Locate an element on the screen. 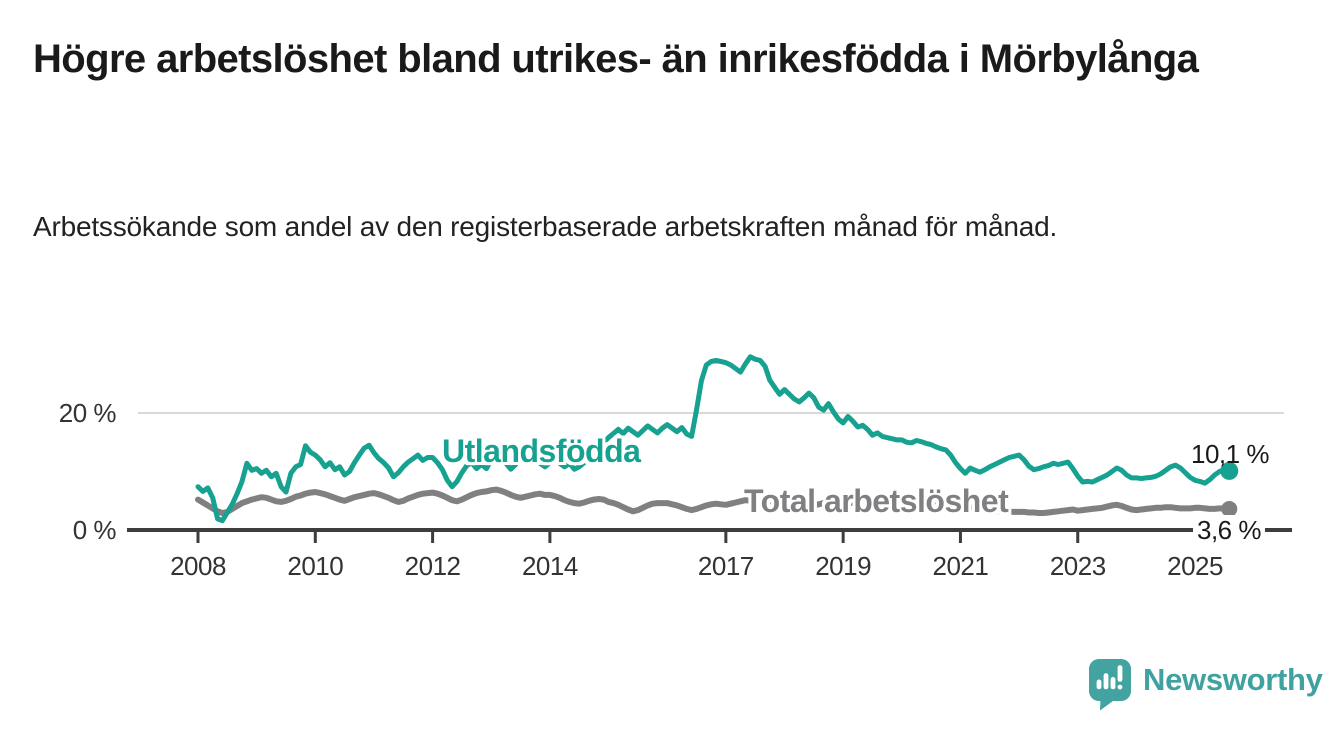  newsworthy-speech-bubble-bar-chart-icon is located at coordinates (1110, 685).